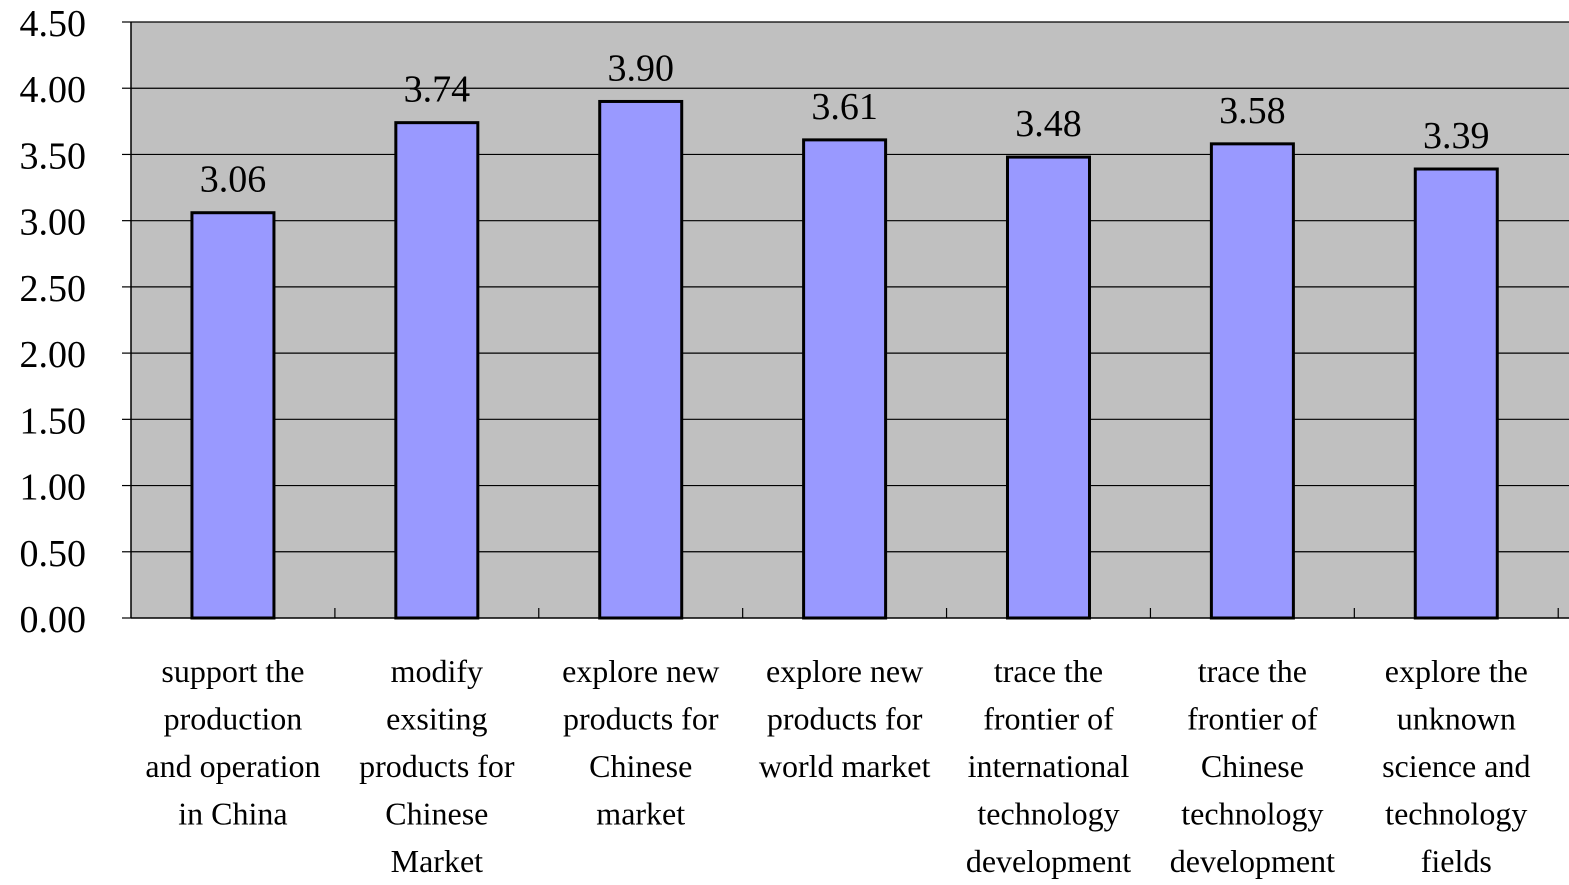 Image resolution: width=1569 pixels, height=885 pixels. Describe the element at coordinates (1456, 136) in the screenshot. I see `bar-value-label: 3.39` at that location.